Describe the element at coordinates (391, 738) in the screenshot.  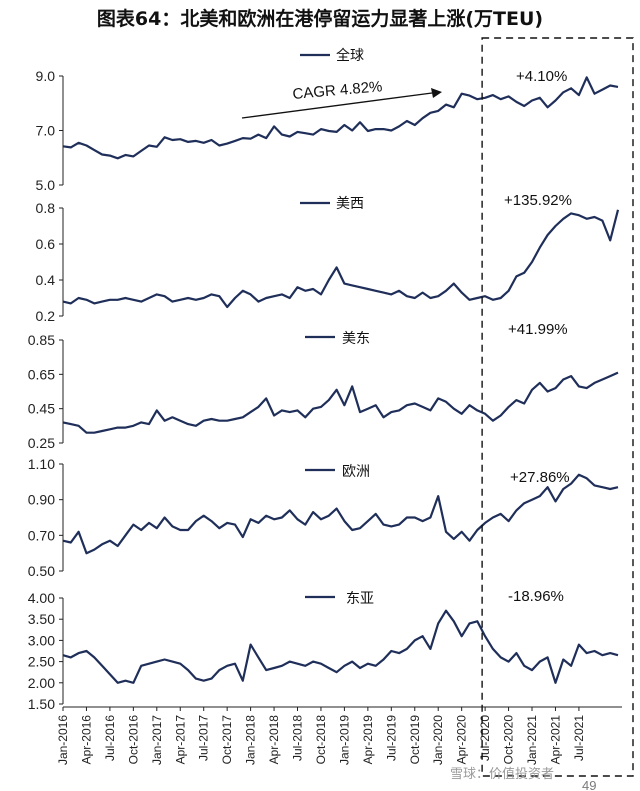
I see `x-tick-label: Jul-2019` at that location.